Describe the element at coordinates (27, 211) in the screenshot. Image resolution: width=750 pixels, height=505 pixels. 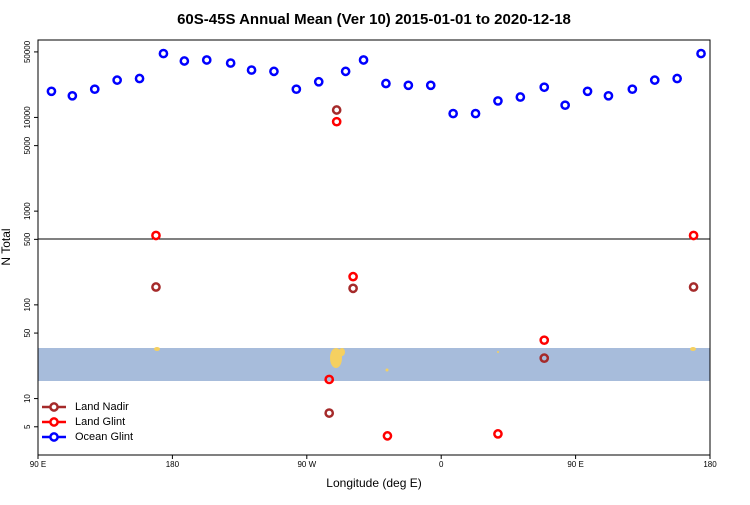
I see `y-tick-label: 1000` at that location.